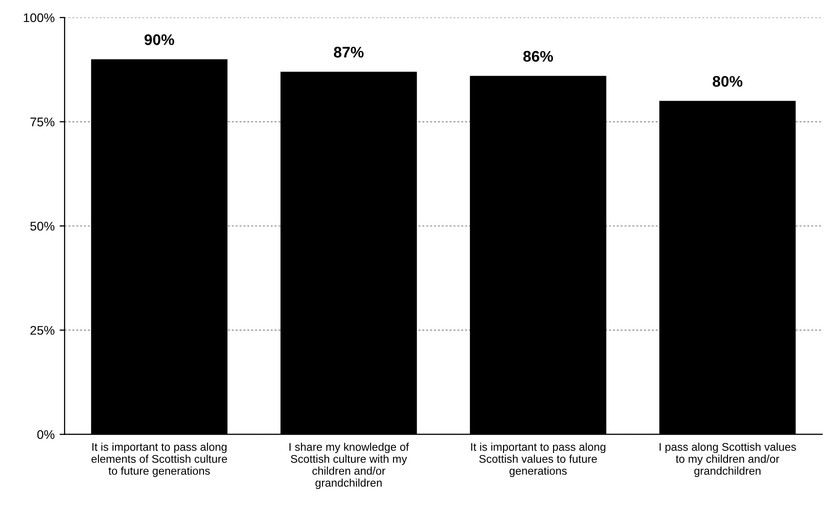  What do you see at coordinates (538, 459) in the screenshot?
I see `x-tick-label: It is important to pass along Scottish values to future generations` at bounding box center [538, 459].